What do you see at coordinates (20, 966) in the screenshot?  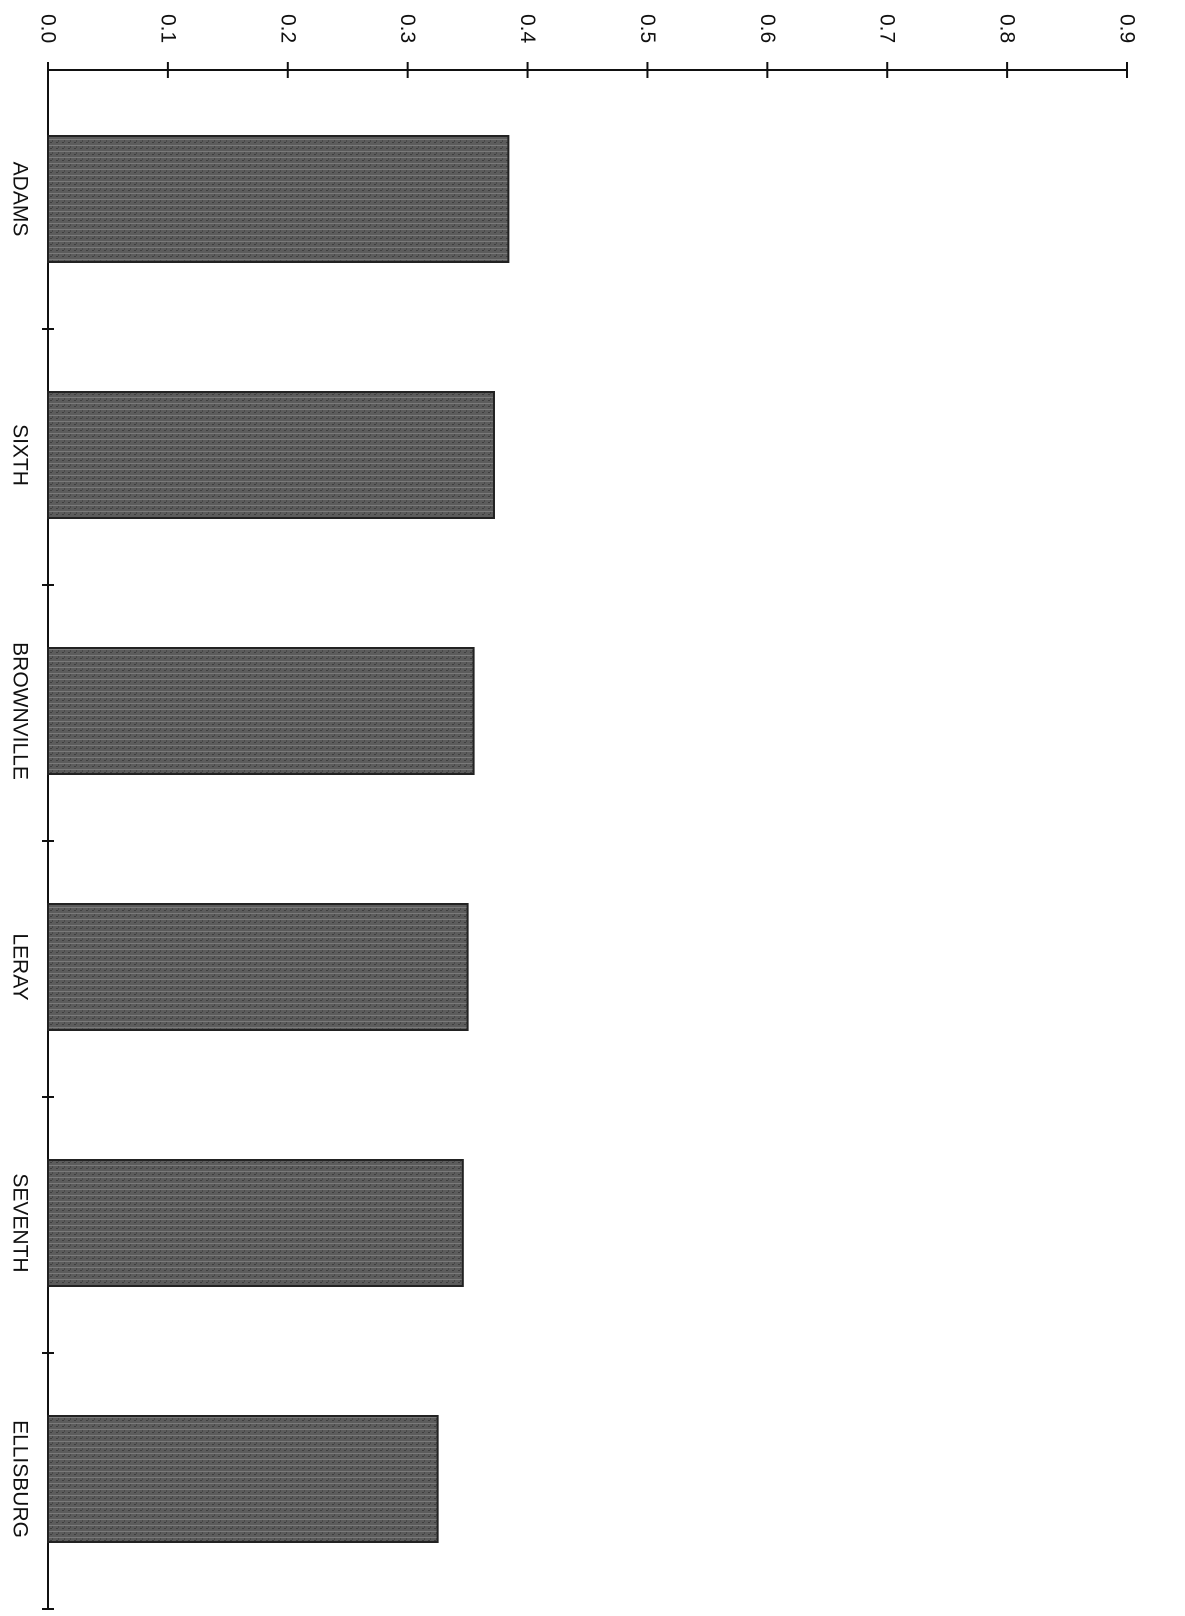 I see `category-label: LERAY` at bounding box center [20, 966].